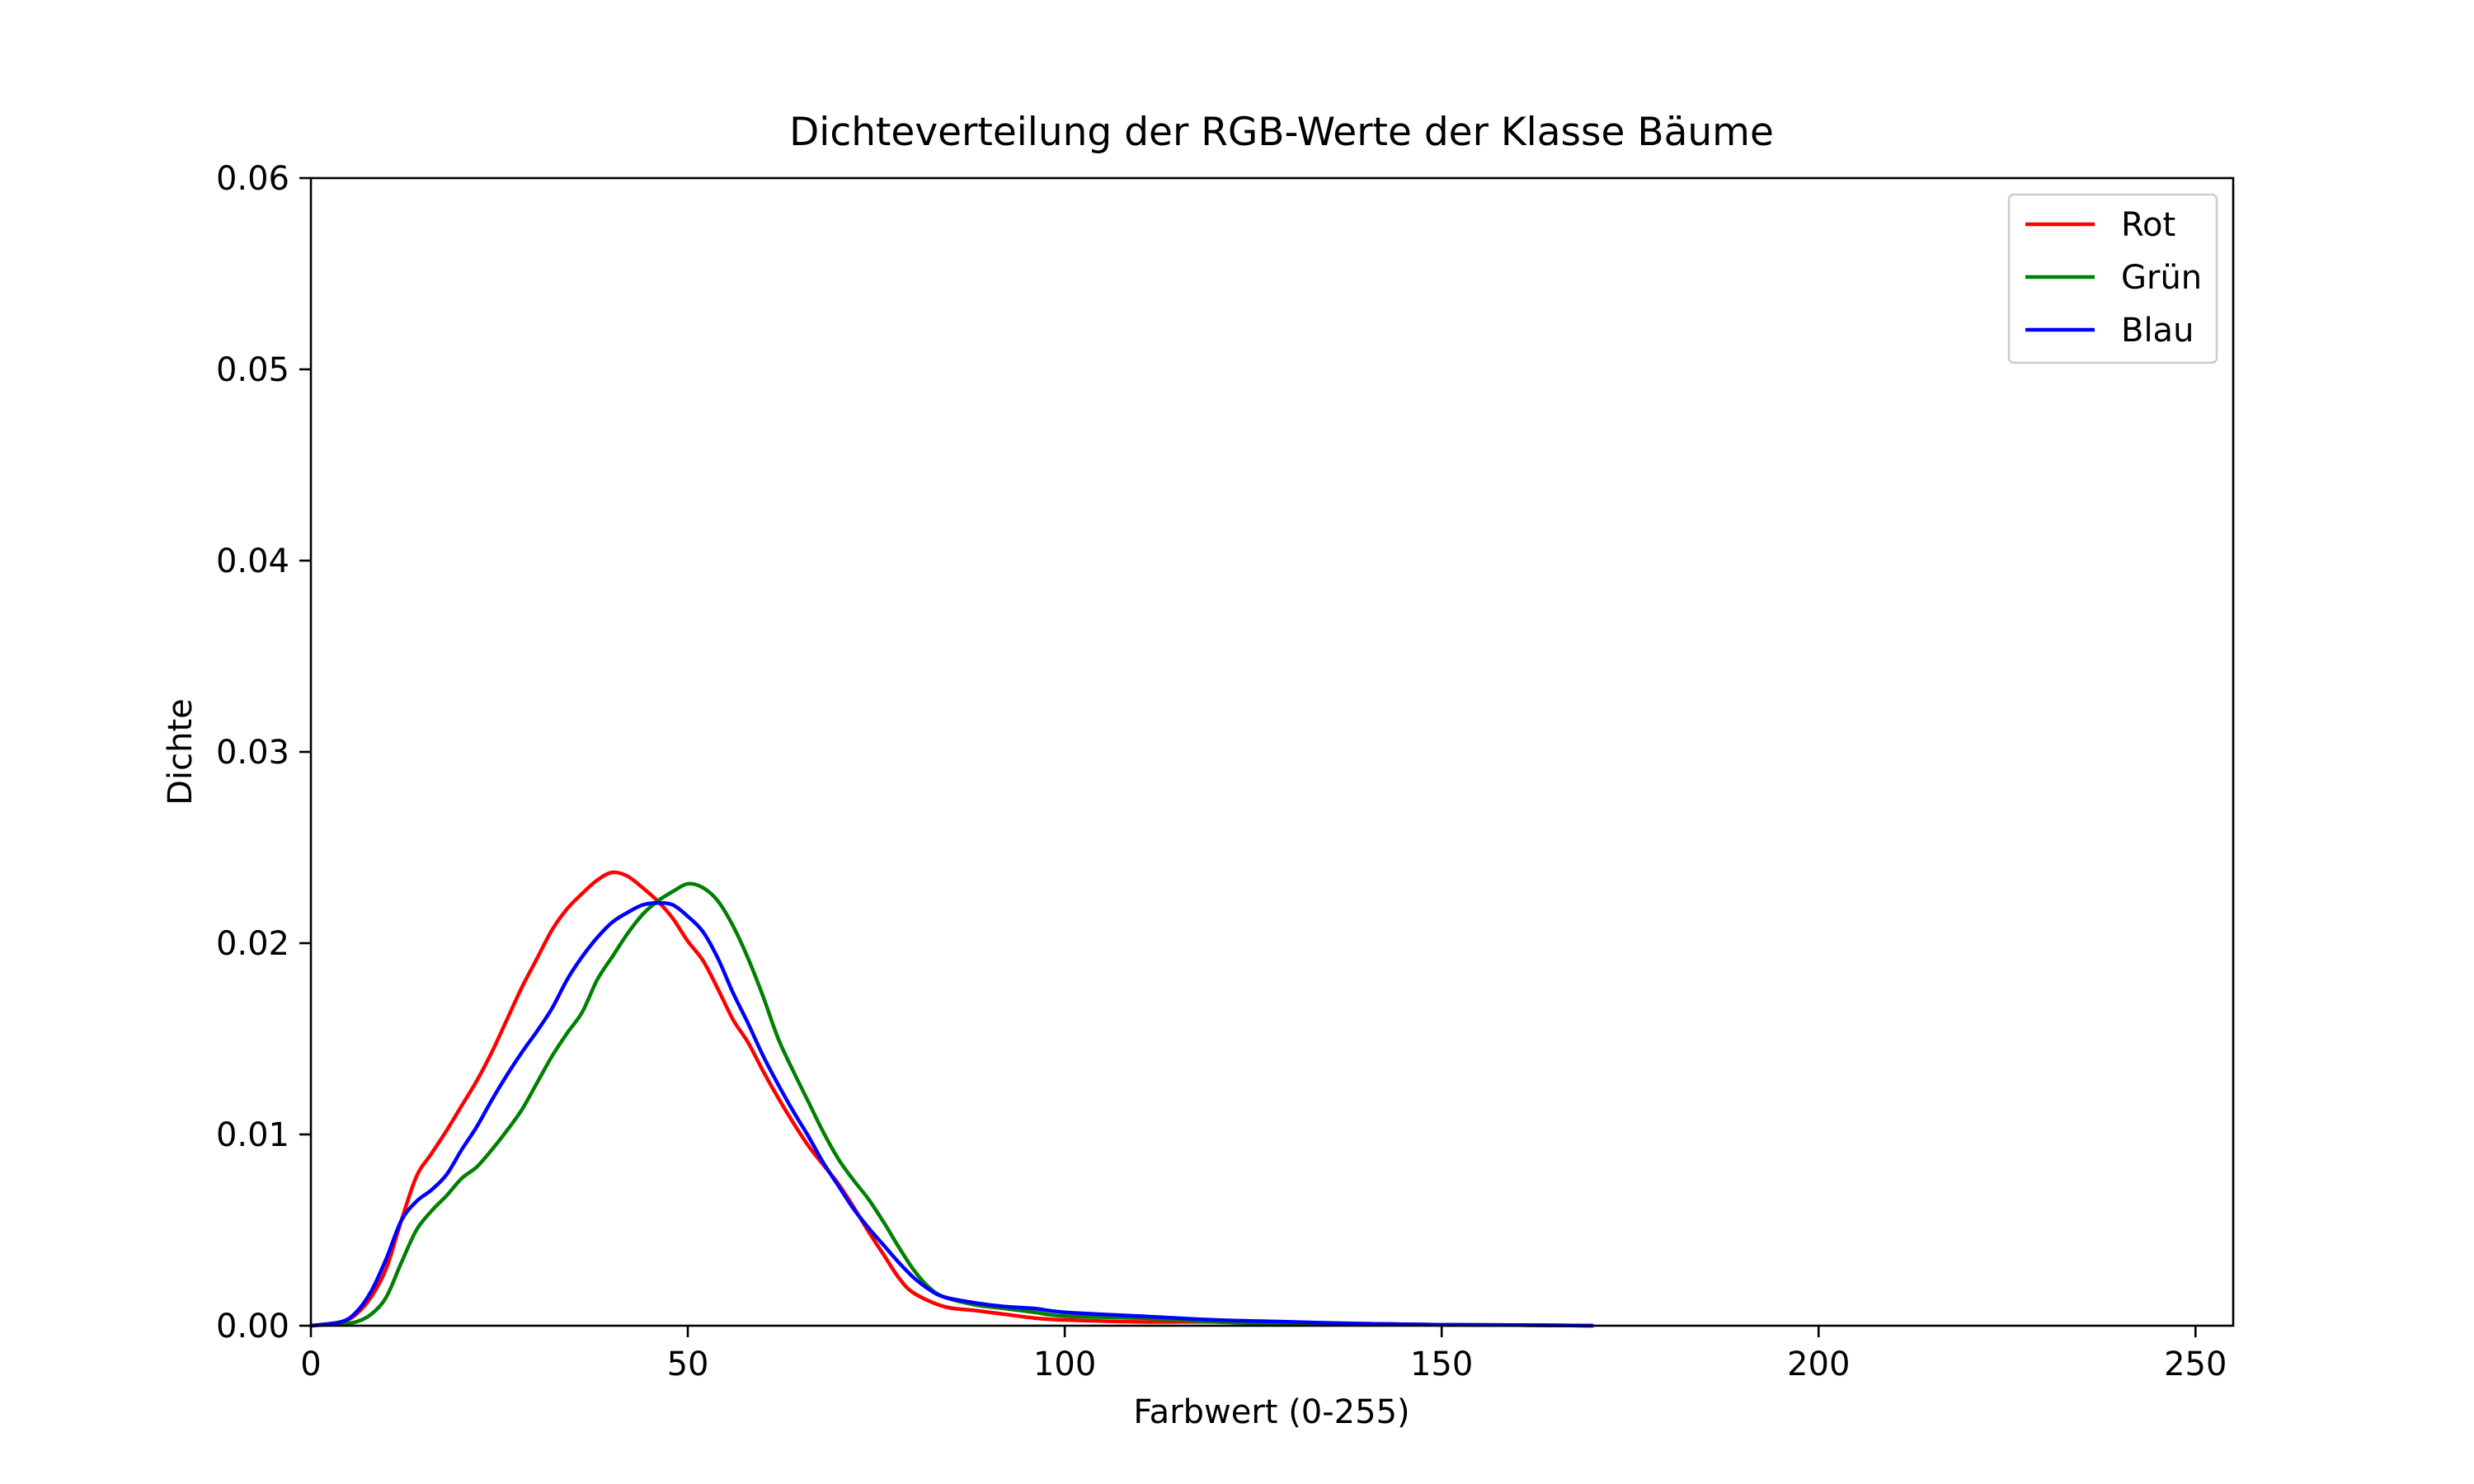 The width and height of the screenshot is (2474, 1484). Describe the element at coordinates (310, 1364) in the screenshot. I see `x-tick-label: 0` at that location.